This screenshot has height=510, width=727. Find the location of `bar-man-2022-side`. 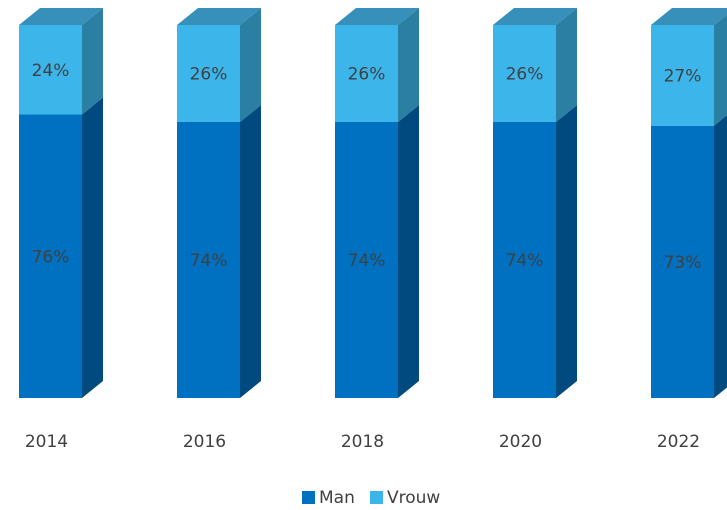

bar-man-2022-side is located at coordinates (720, 256).